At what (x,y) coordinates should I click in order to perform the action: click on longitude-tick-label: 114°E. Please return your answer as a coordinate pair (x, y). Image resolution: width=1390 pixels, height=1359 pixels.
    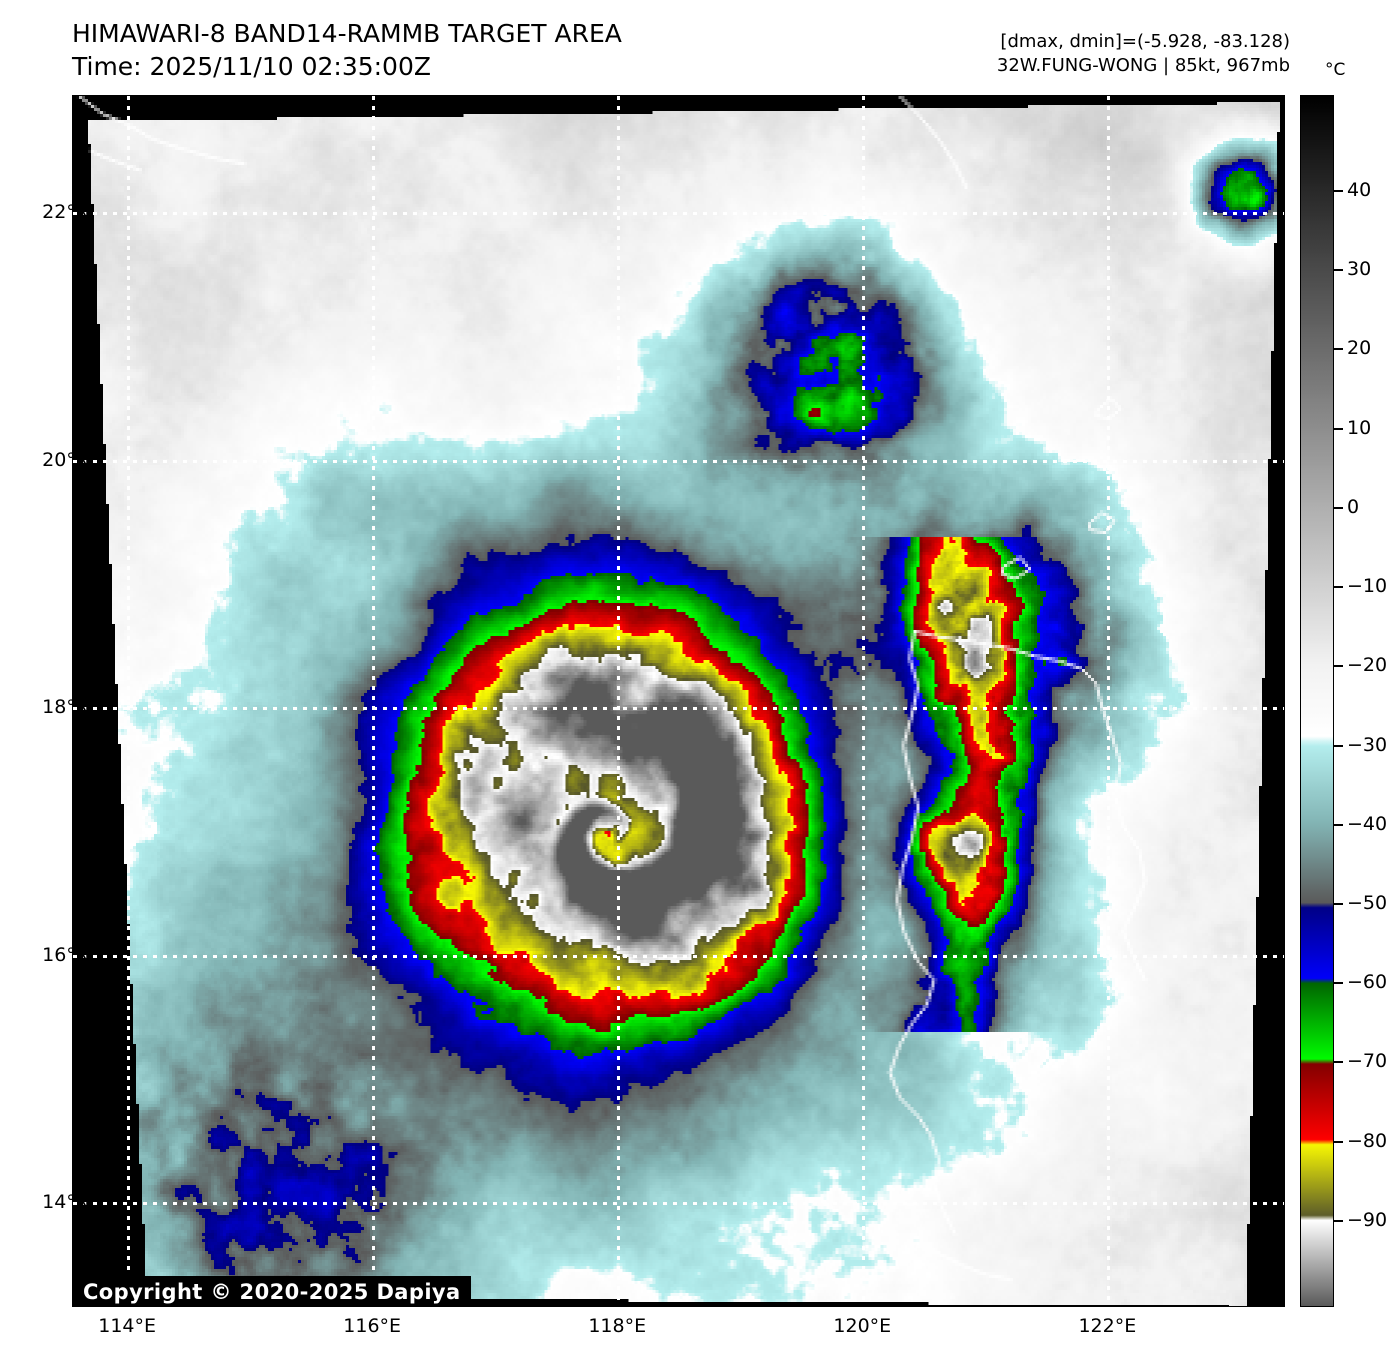
    Looking at the image, I should click on (127, 1326).